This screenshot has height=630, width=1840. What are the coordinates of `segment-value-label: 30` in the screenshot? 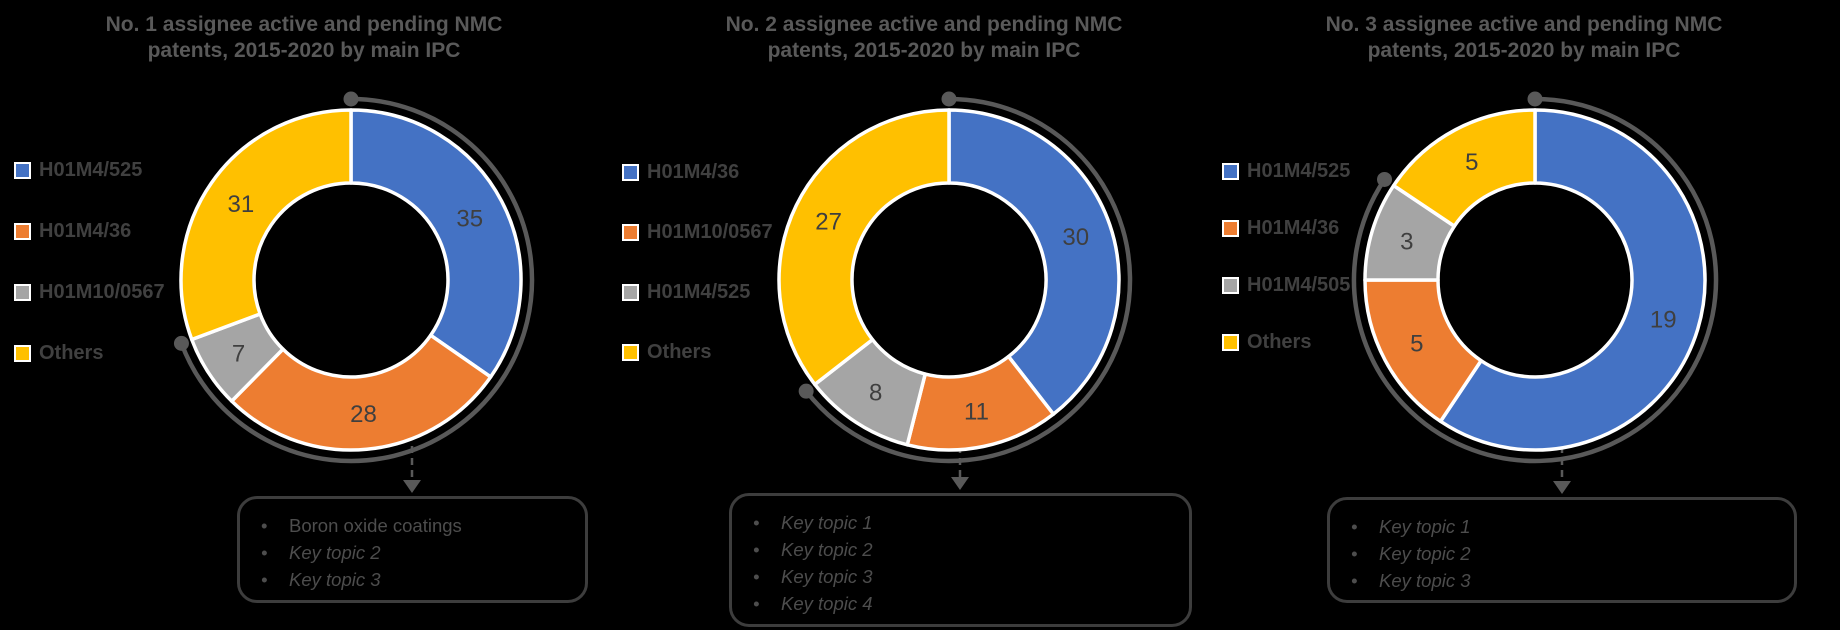 It's located at (1075, 237).